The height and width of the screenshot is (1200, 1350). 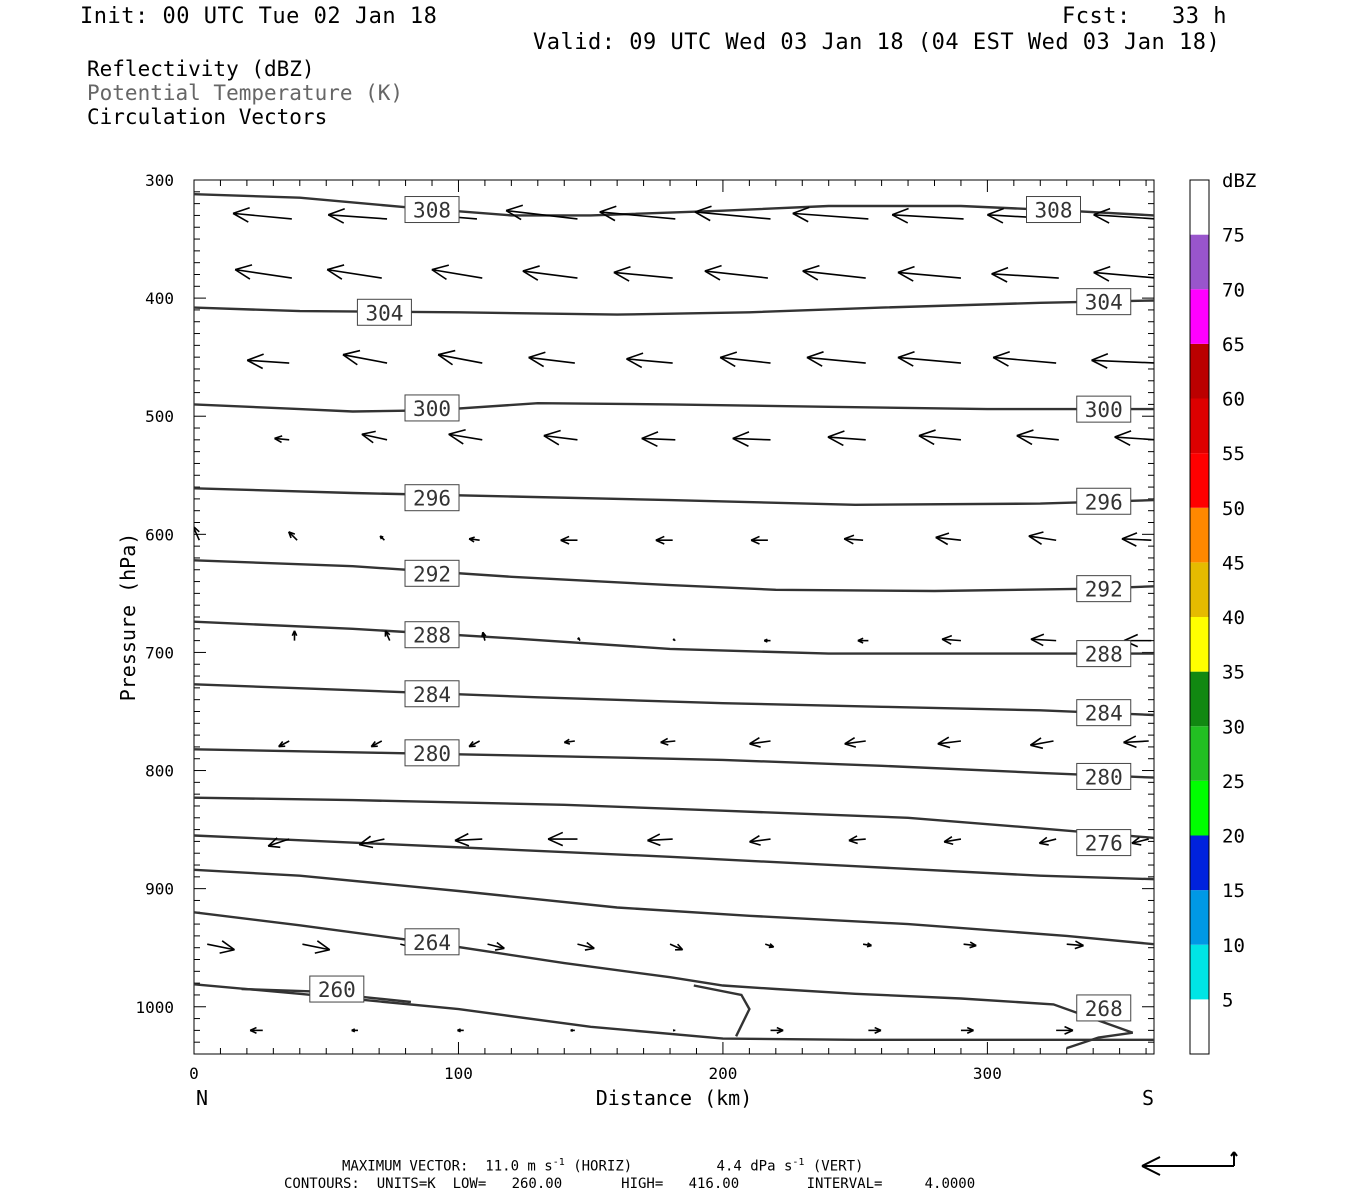 I want to click on max-vector-vert-value: 4.4 dPa s, so click(x=754, y=1166).